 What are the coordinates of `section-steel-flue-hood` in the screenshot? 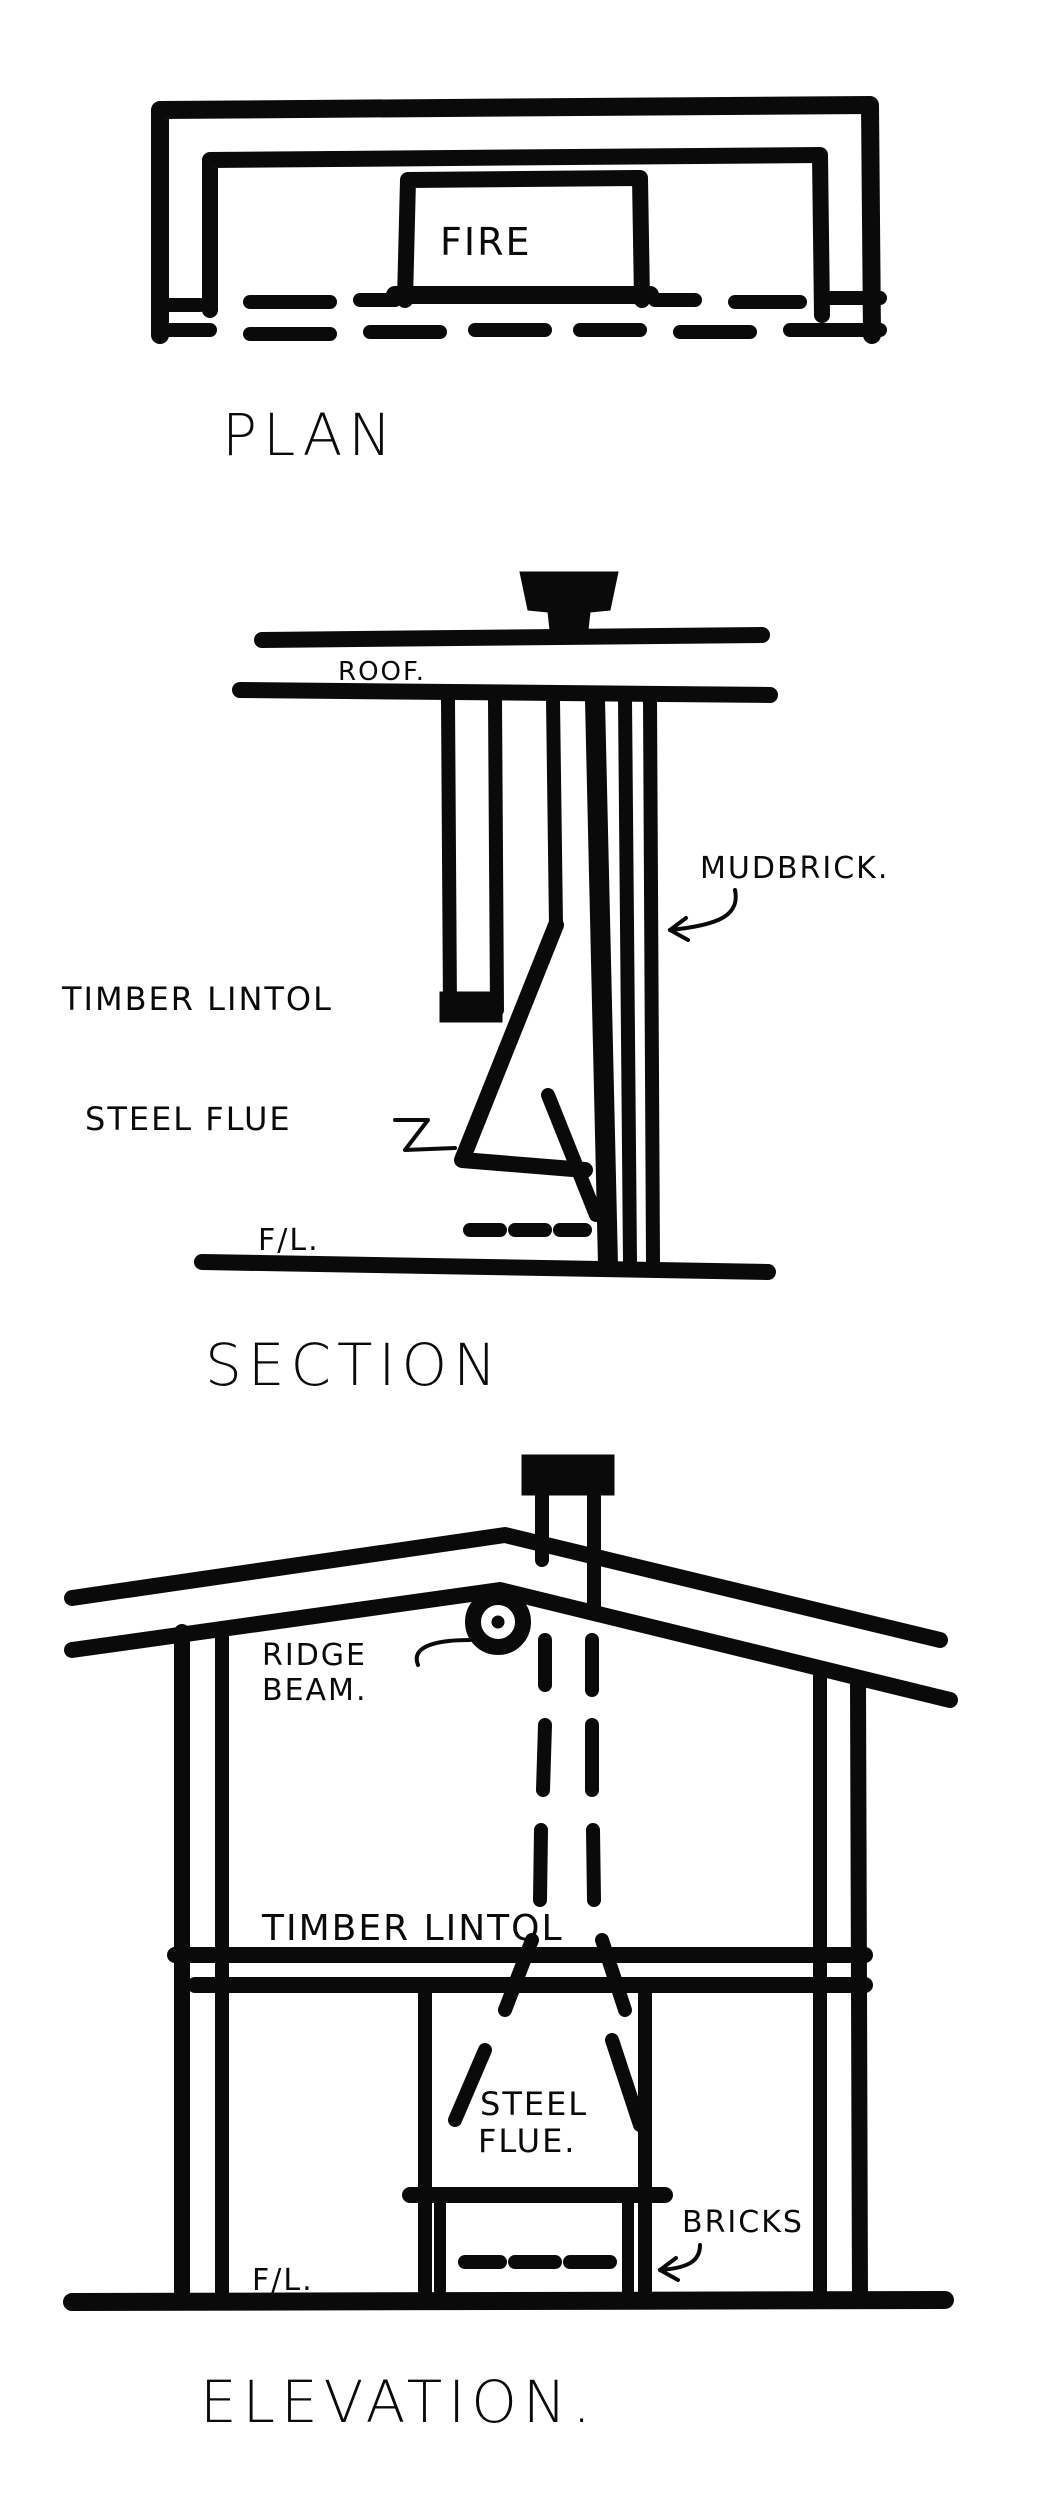 It's located at (523, 1047).